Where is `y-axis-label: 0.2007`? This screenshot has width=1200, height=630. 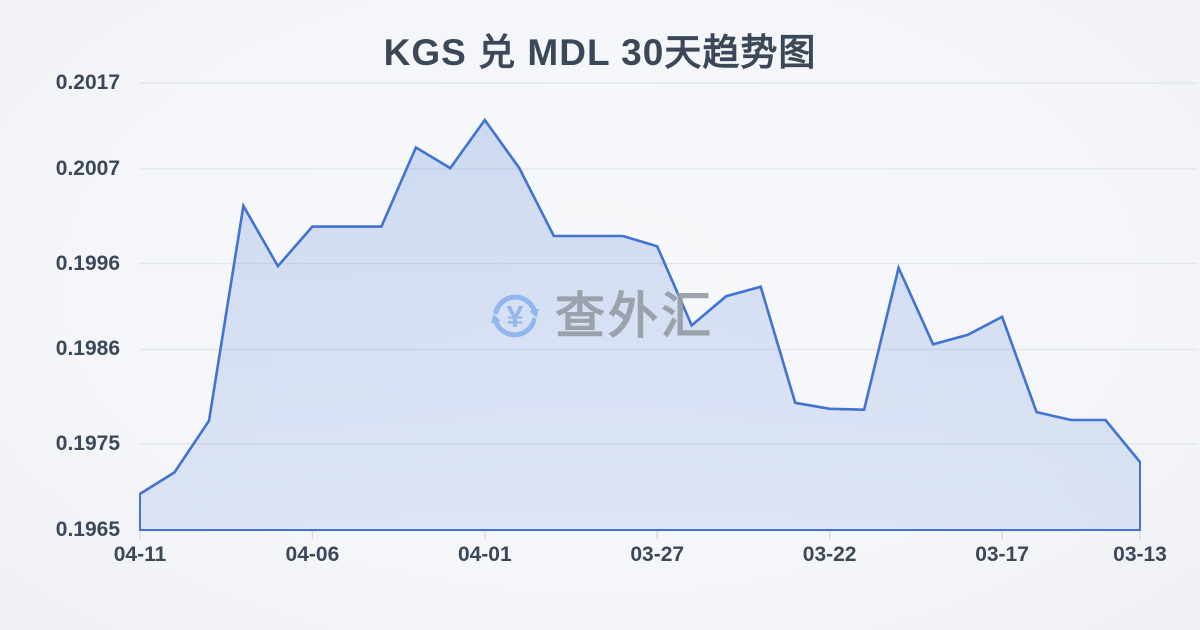
y-axis-label: 0.2007 is located at coordinates (87, 168).